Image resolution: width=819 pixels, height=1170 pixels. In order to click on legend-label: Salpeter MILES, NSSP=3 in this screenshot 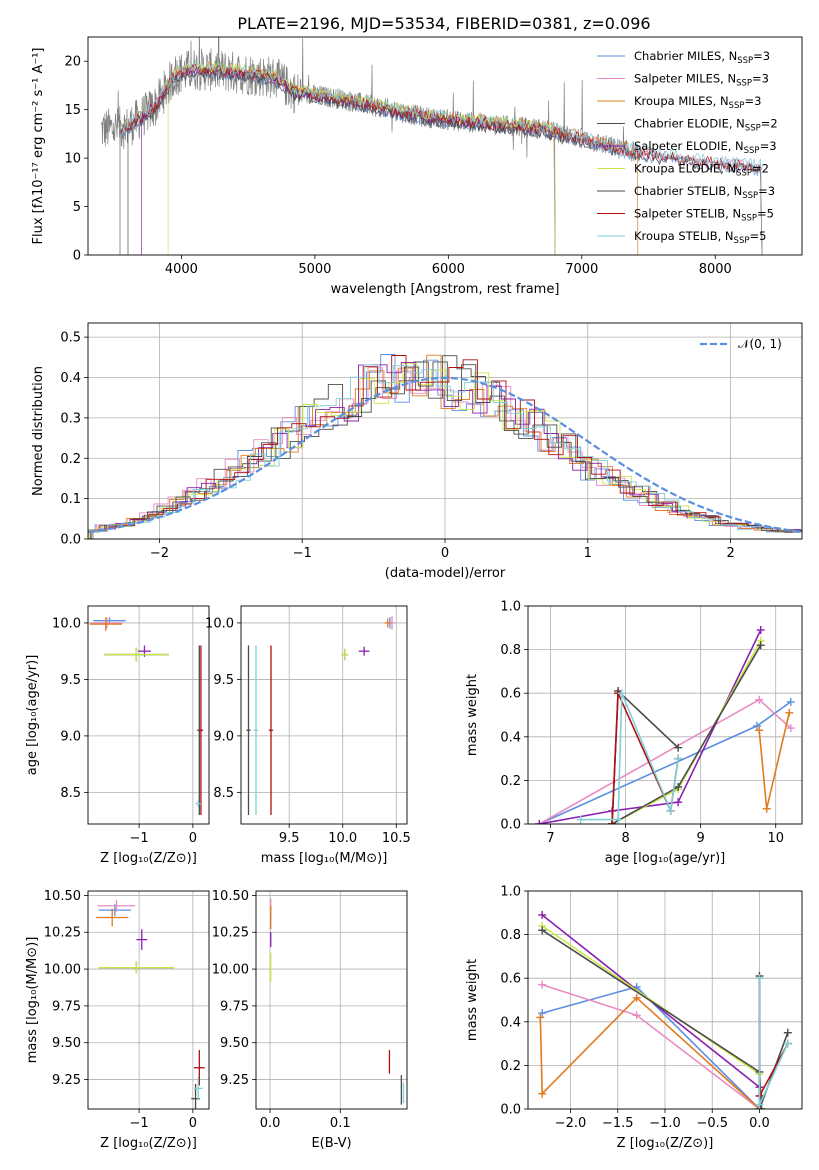, I will do `click(701, 80)`.